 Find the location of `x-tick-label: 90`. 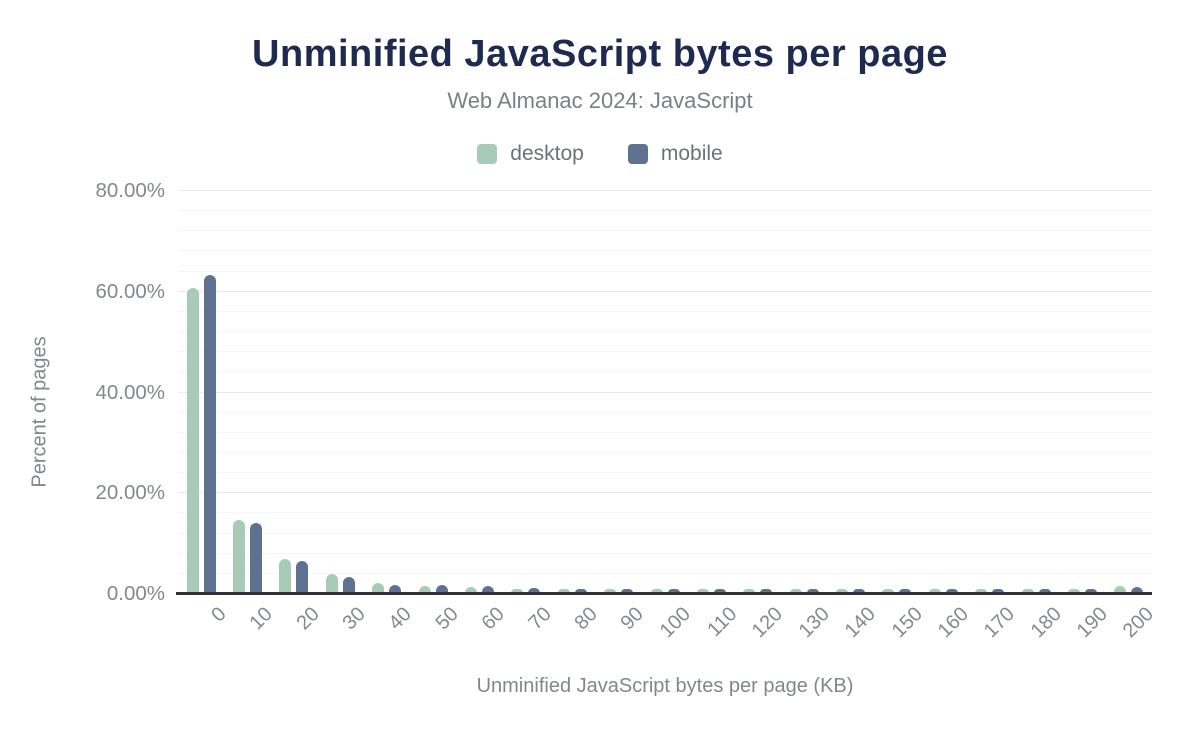

x-tick-label: 90 is located at coordinates (632, 619).